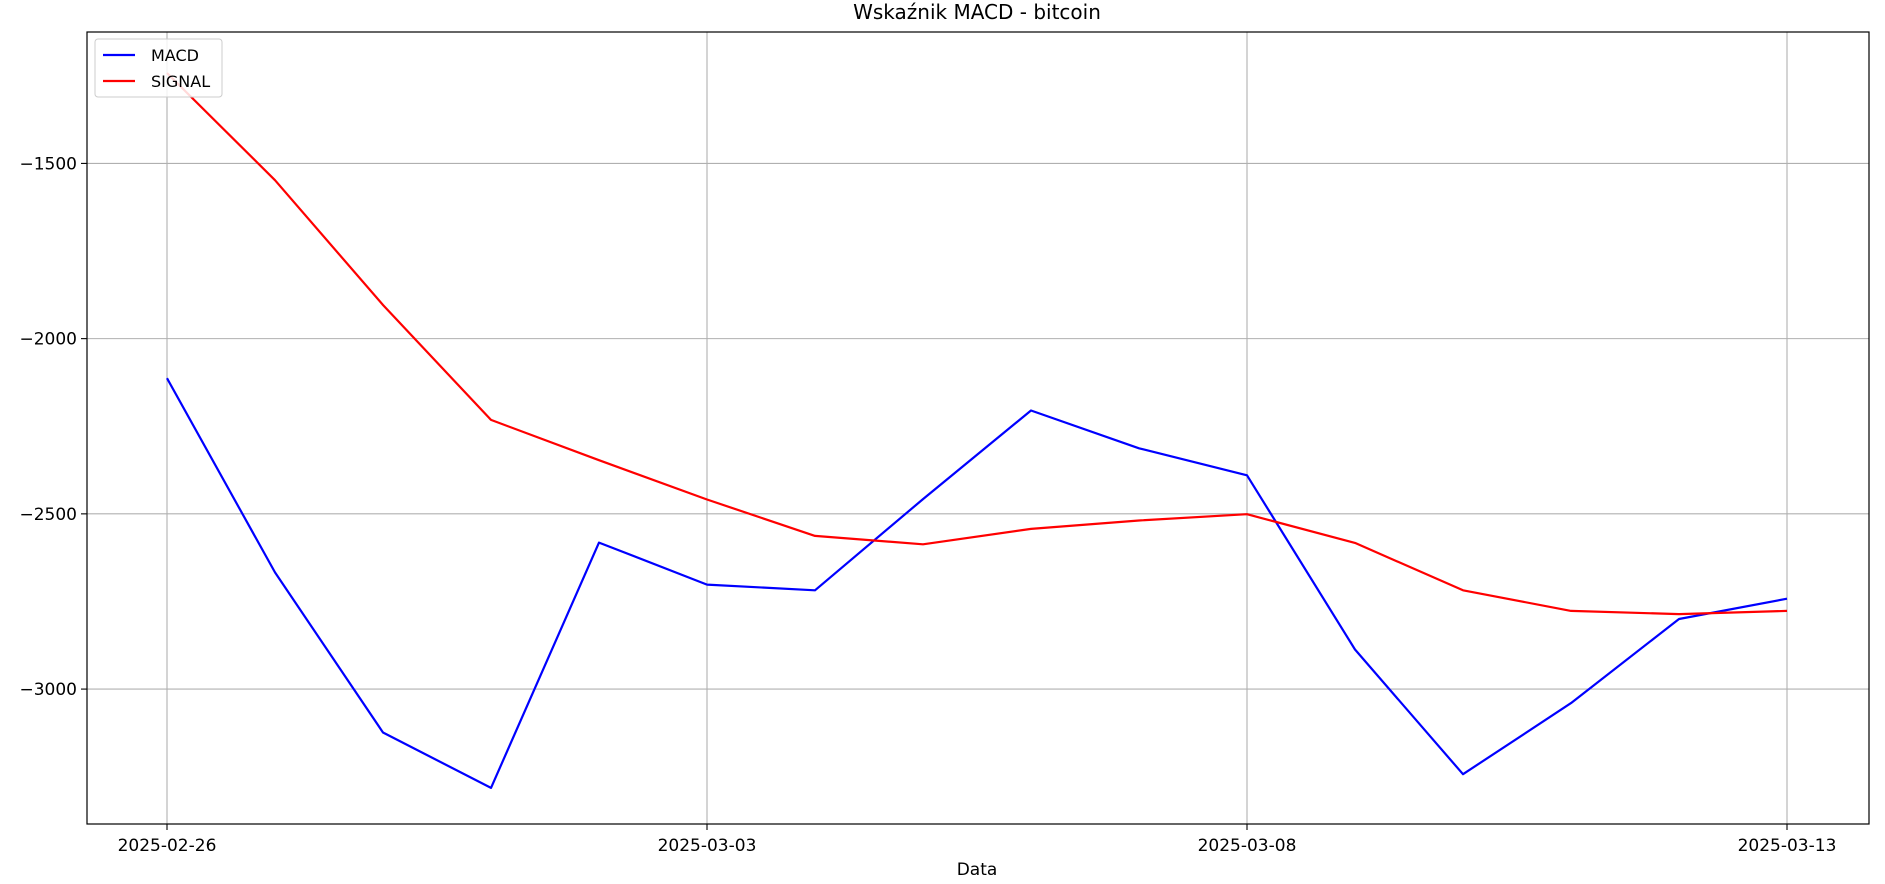 The width and height of the screenshot is (1885, 884). Describe the element at coordinates (707, 846) in the screenshot. I see `x-tick-label: 2025-03-03` at that location.